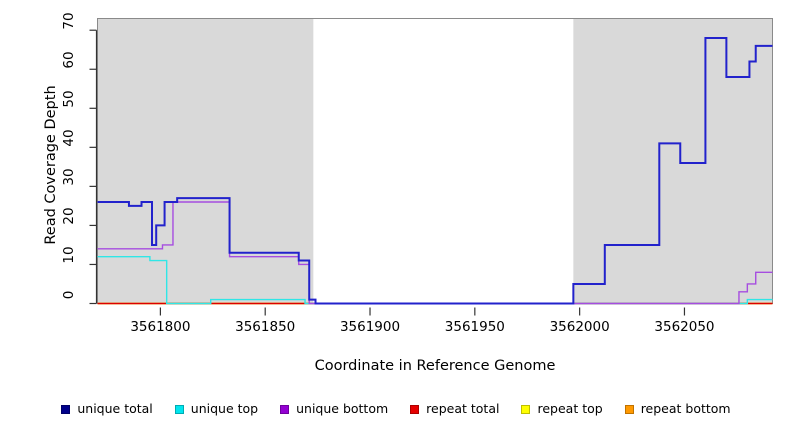  Describe the element at coordinates (265, 326) in the screenshot. I see `x-tick-label: 3561850` at that location.